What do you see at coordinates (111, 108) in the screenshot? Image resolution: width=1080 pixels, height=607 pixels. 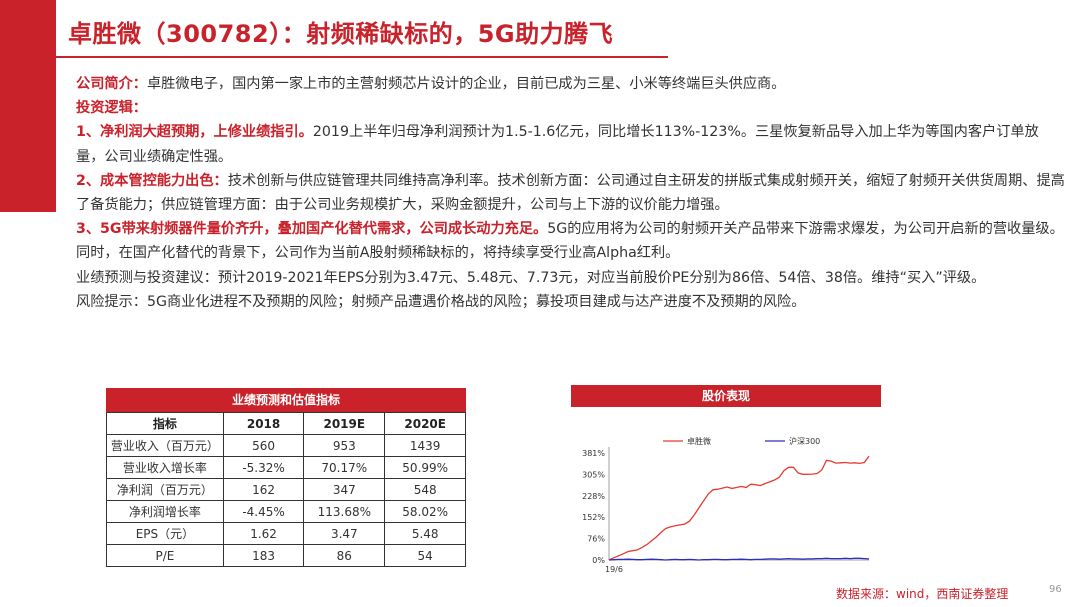 I see `logic-label: 投资逻辑：` at bounding box center [111, 108].